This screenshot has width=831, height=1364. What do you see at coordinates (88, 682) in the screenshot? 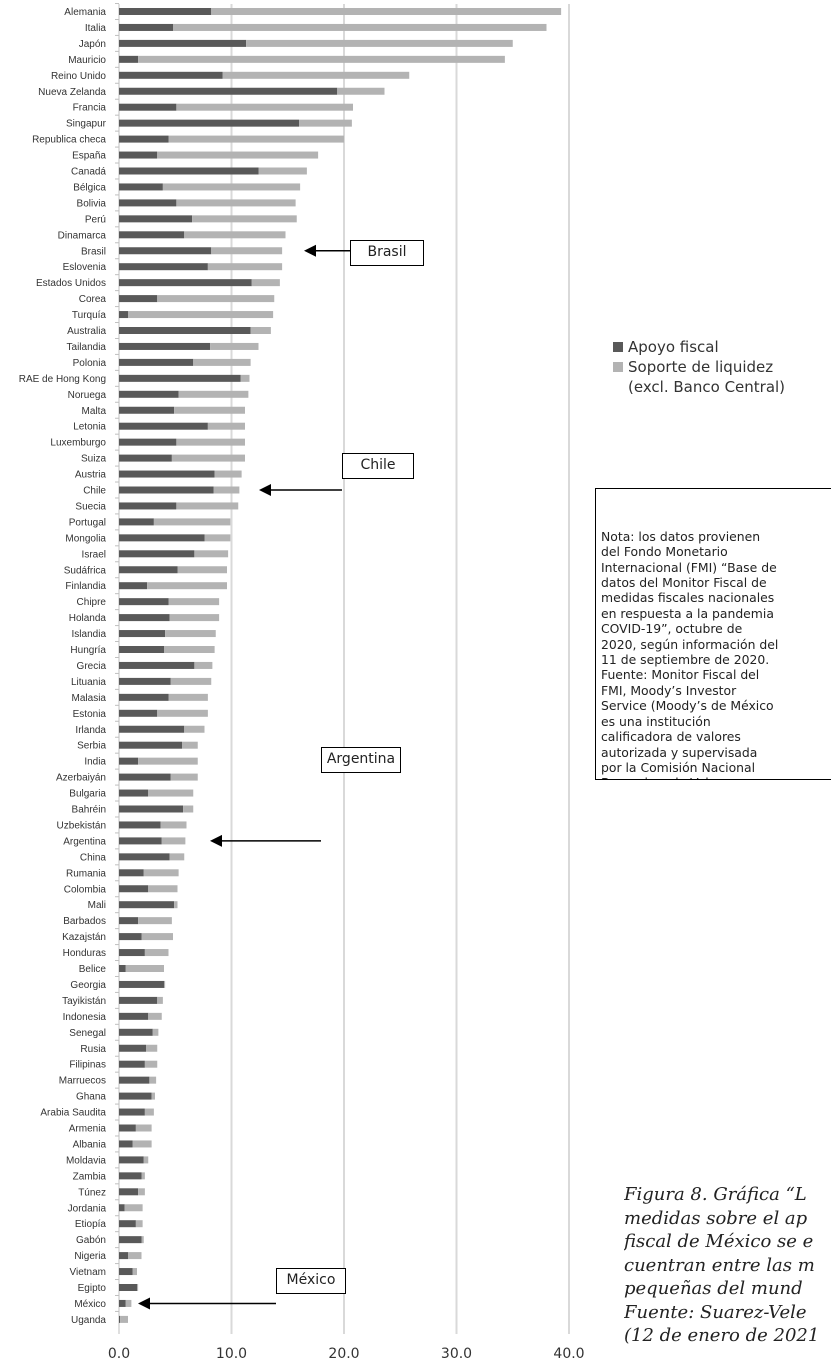
I see `category-label: Lituania` at bounding box center [88, 682].